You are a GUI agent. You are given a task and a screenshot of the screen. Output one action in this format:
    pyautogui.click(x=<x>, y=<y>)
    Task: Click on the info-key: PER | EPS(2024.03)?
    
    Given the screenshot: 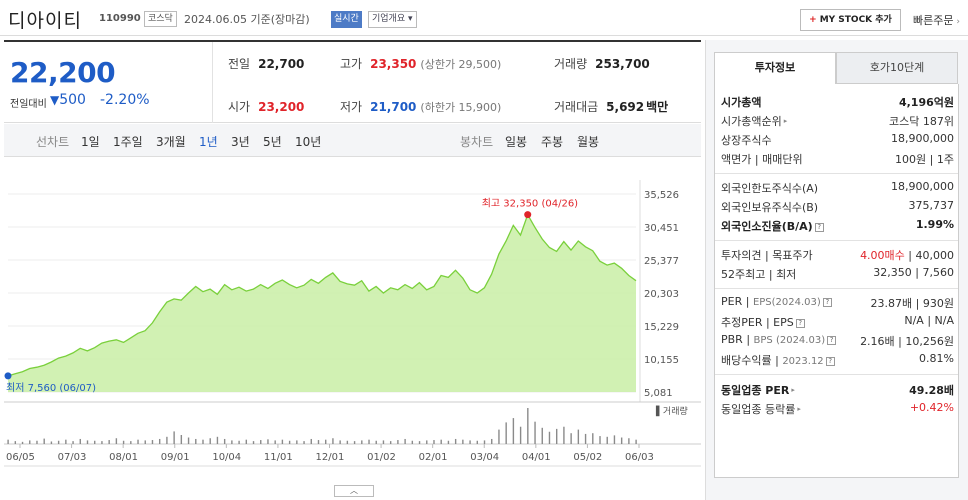 What is the action you would take?
    pyautogui.click(x=776, y=301)
    